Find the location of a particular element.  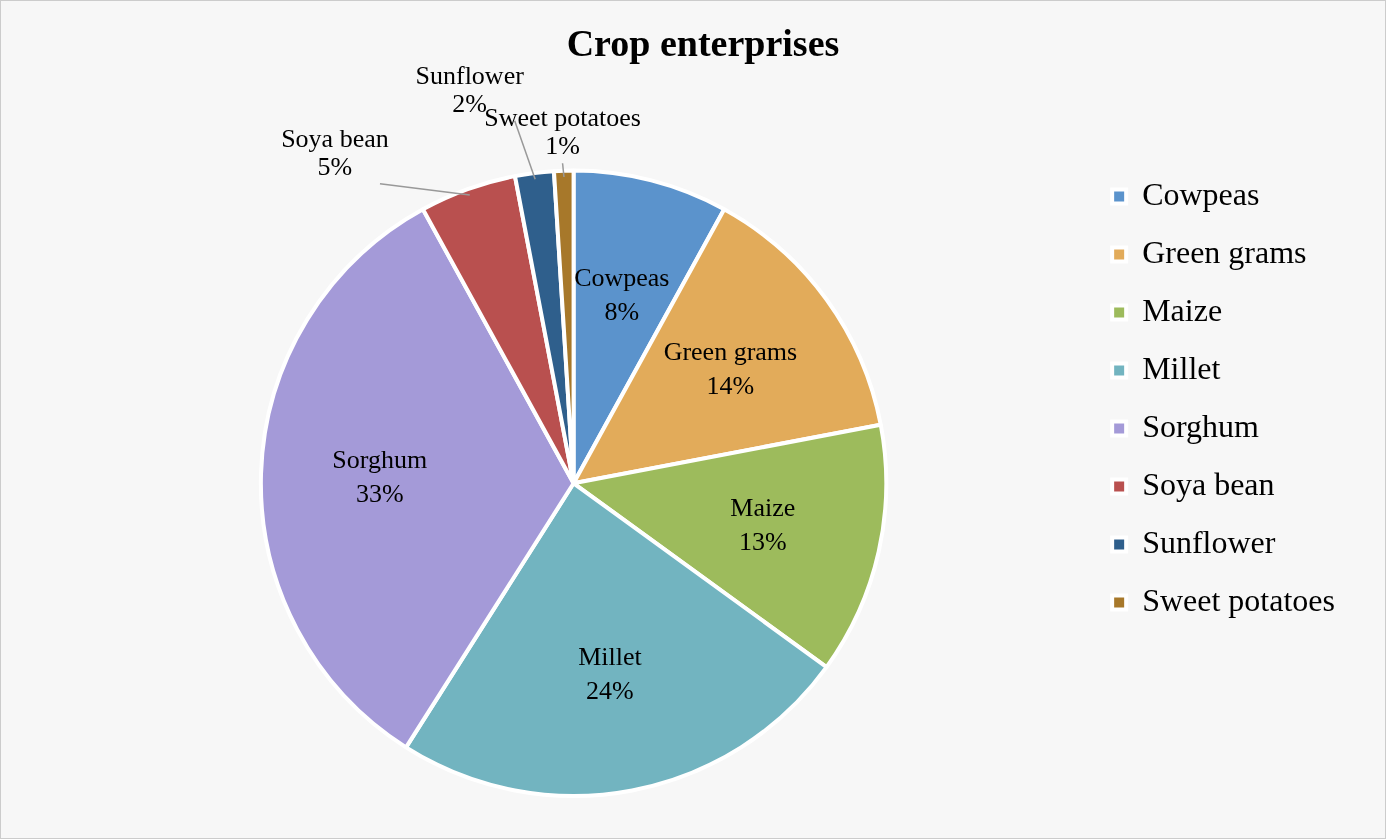

legend-label: Cowpeas is located at coordinates (1201, 193).